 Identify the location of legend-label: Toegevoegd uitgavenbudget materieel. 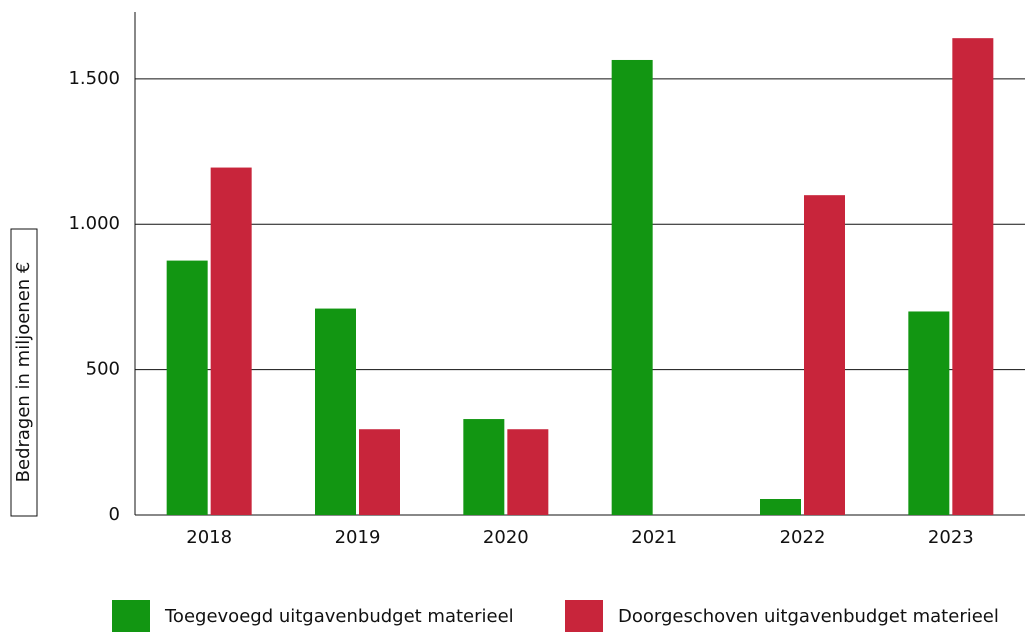
(339, 616).